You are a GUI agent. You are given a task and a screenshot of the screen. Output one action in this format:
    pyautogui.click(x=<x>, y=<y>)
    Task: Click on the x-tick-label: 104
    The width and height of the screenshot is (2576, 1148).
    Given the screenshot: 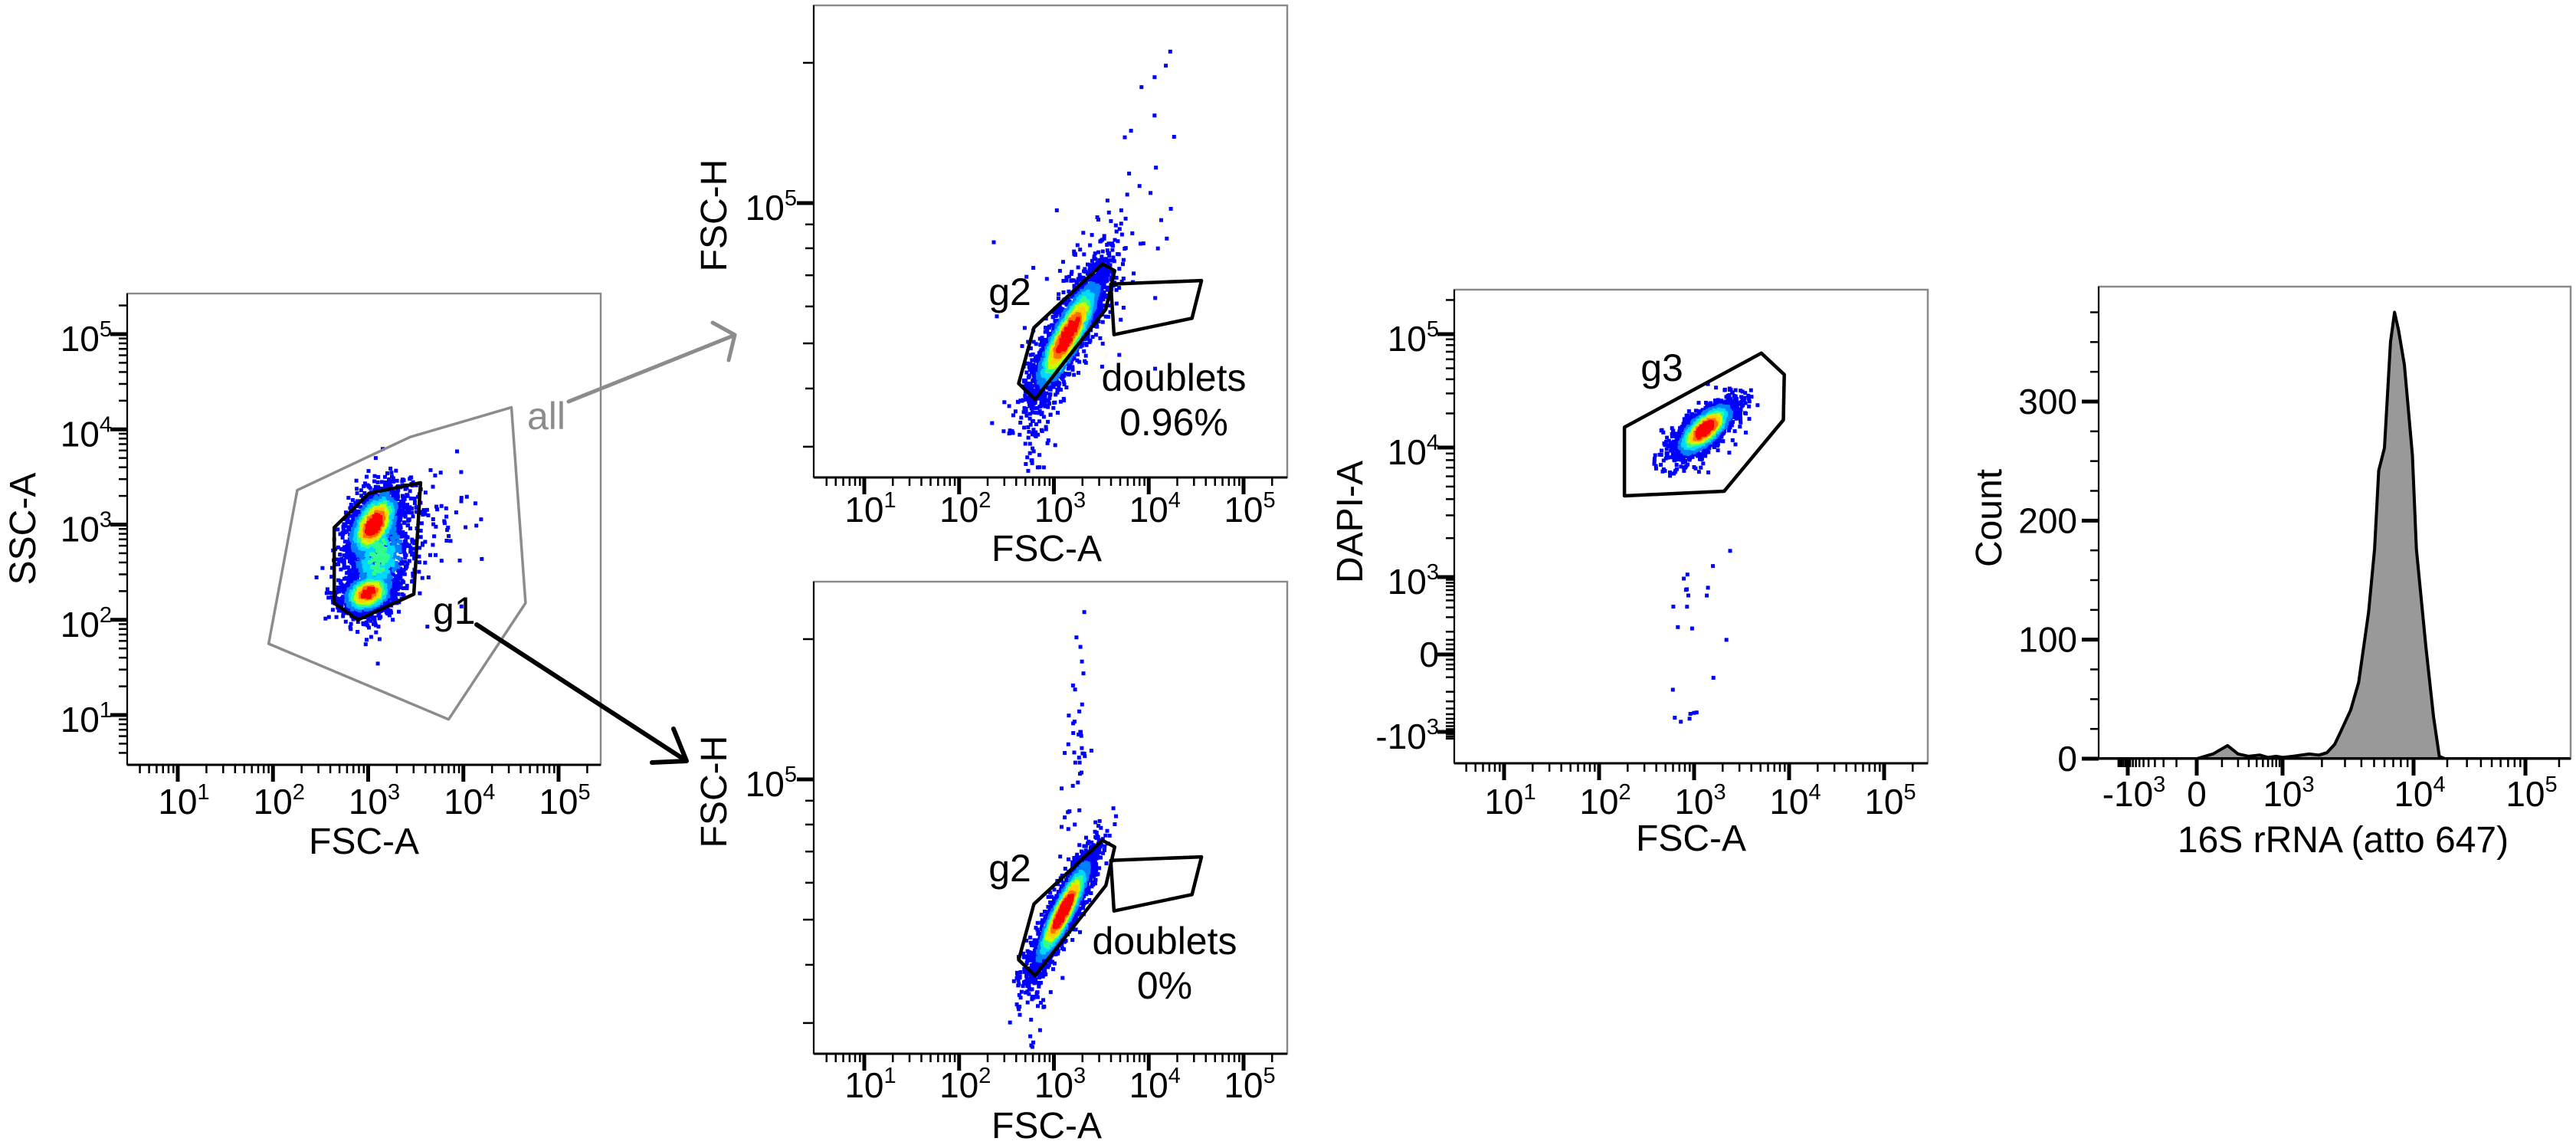 What is the action you would take?
    pyautogui.click(x=470, y=801)
    